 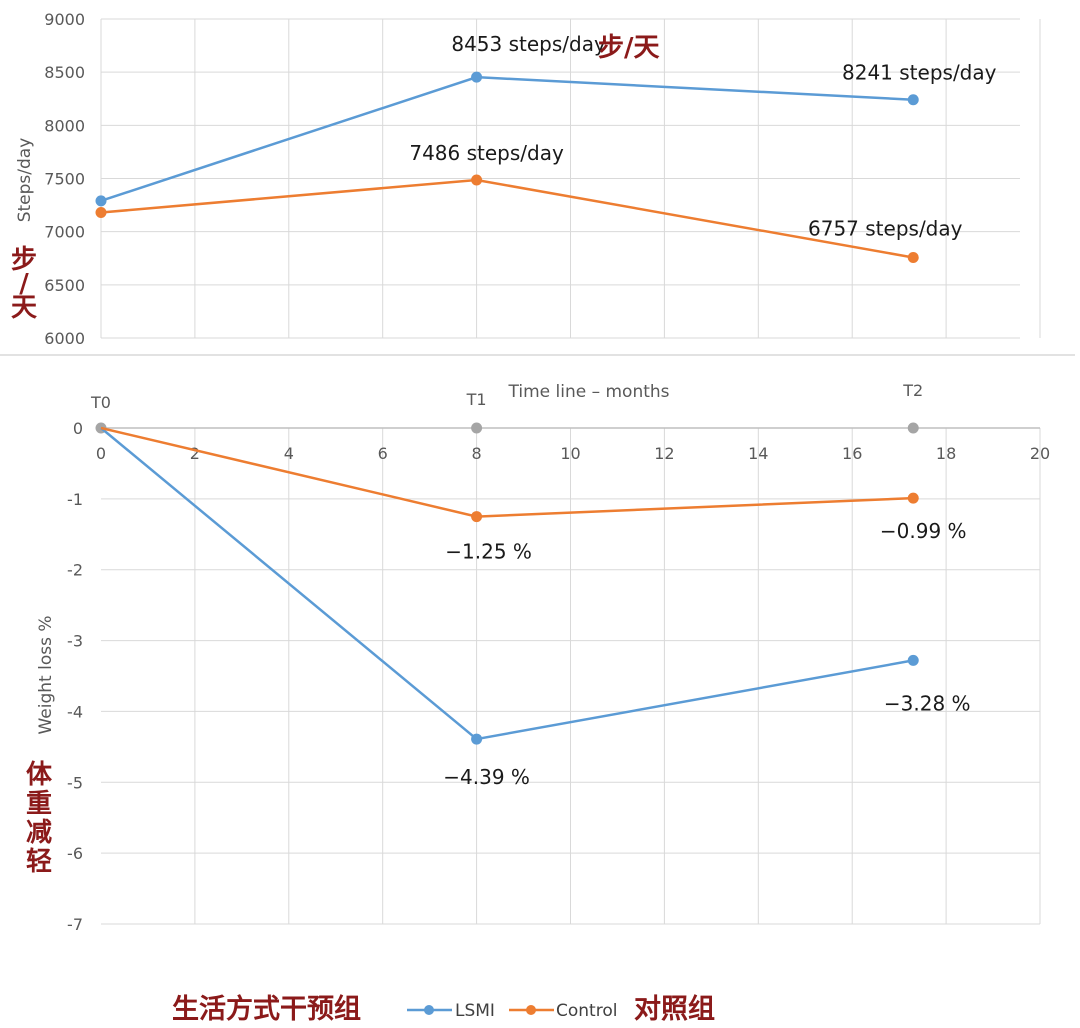 I want to click on weight-y-axis-title-cn-4: 轻, so click(x=39, y=862).